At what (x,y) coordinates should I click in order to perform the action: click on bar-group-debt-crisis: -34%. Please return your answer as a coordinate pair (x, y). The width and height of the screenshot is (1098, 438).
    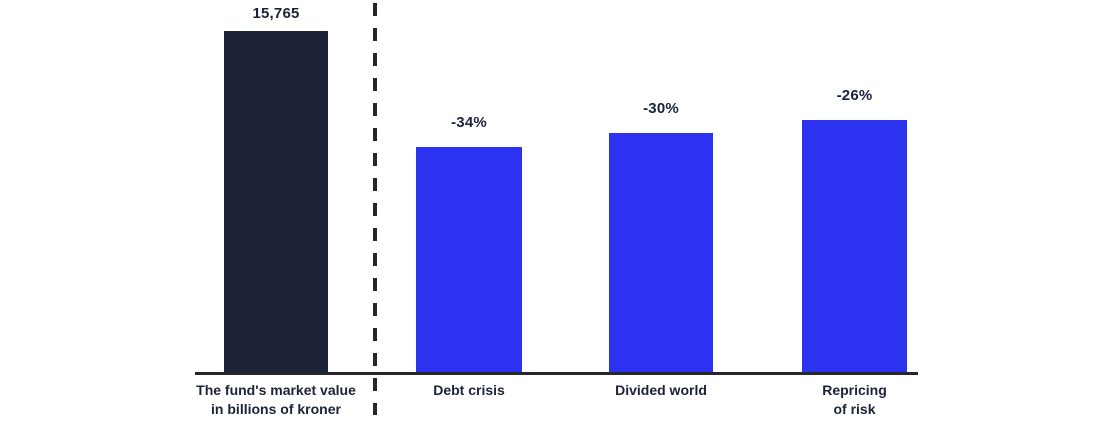
    Looking at the image, I should click on (469, 243).